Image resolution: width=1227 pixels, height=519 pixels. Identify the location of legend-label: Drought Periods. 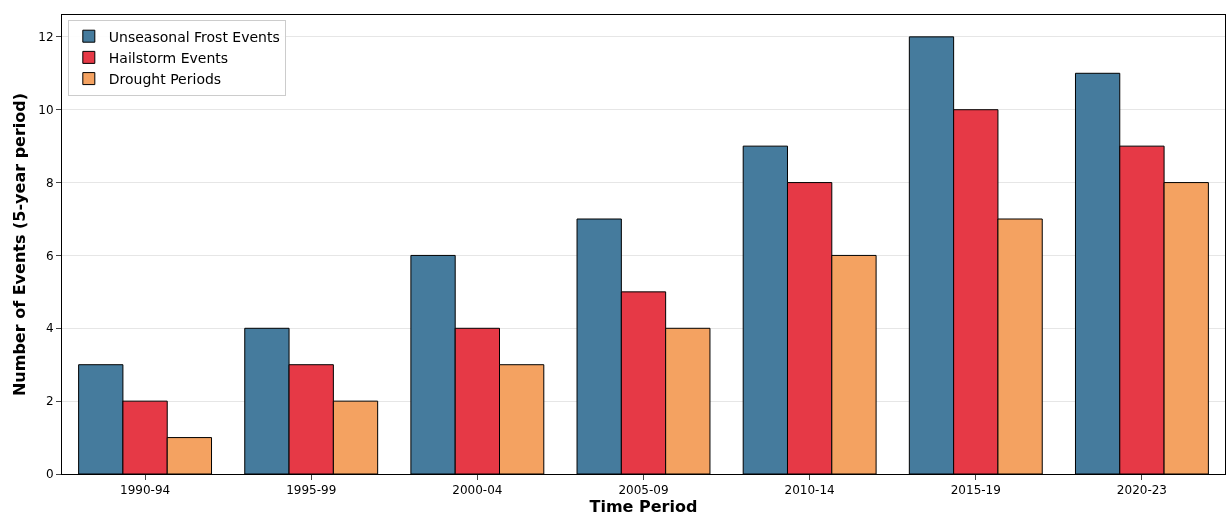
(165, 79).